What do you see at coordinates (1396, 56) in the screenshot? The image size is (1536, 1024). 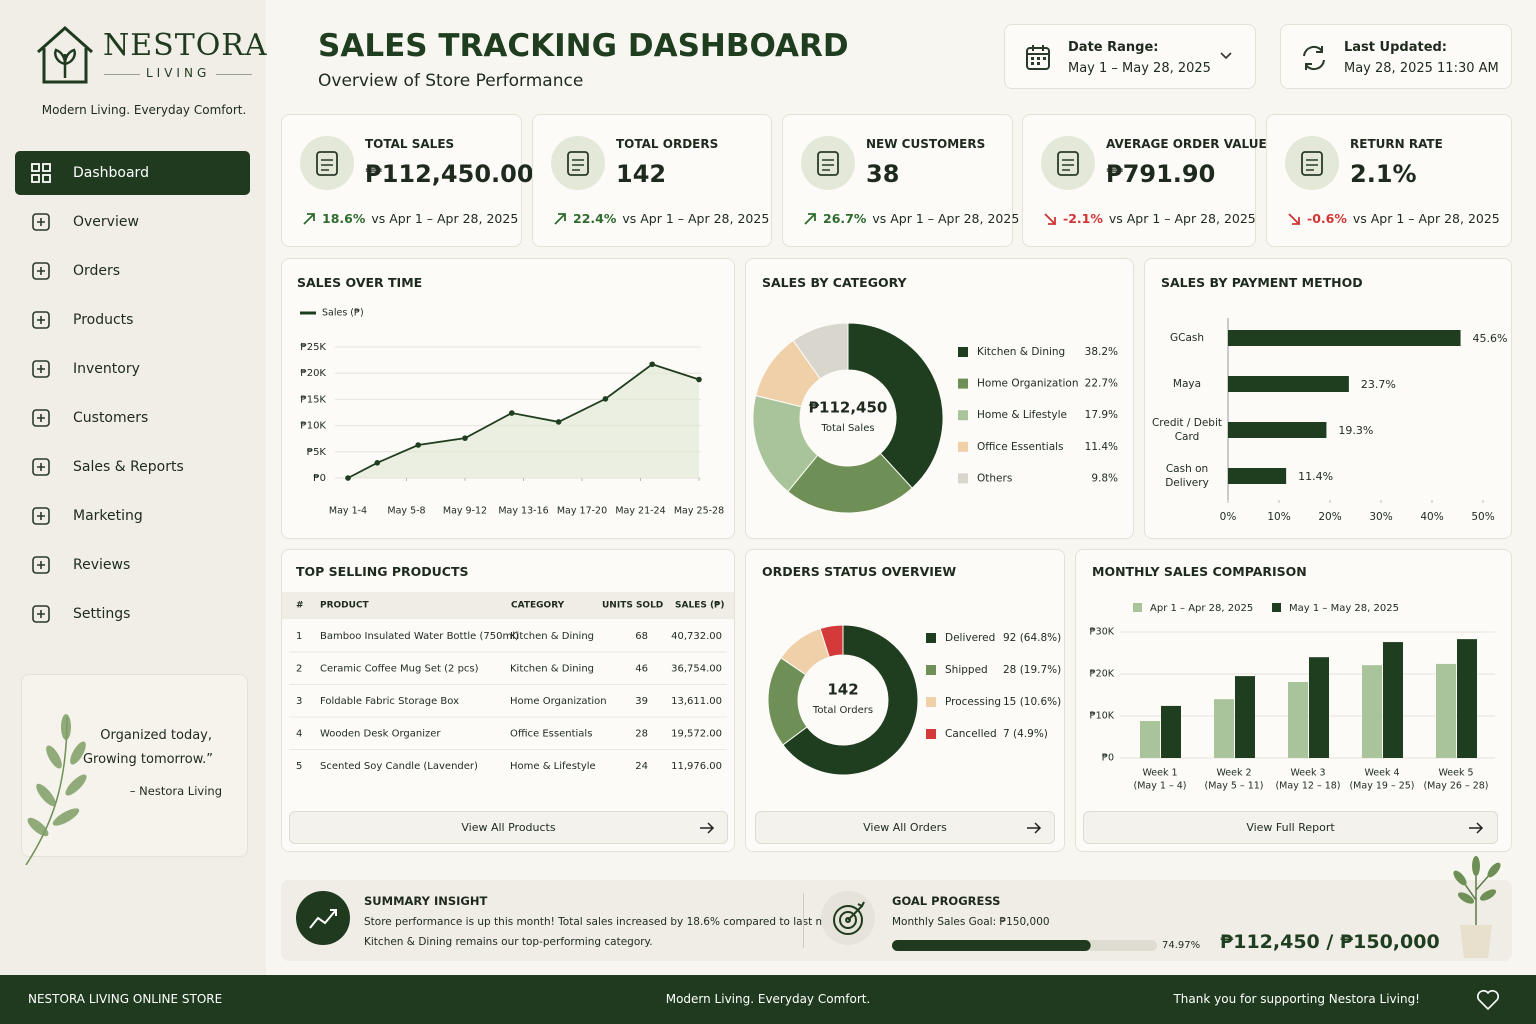 I see `last-updated: Last Updated: May 28, 2025 11:30 AM` at bounding box center [1396, 56].